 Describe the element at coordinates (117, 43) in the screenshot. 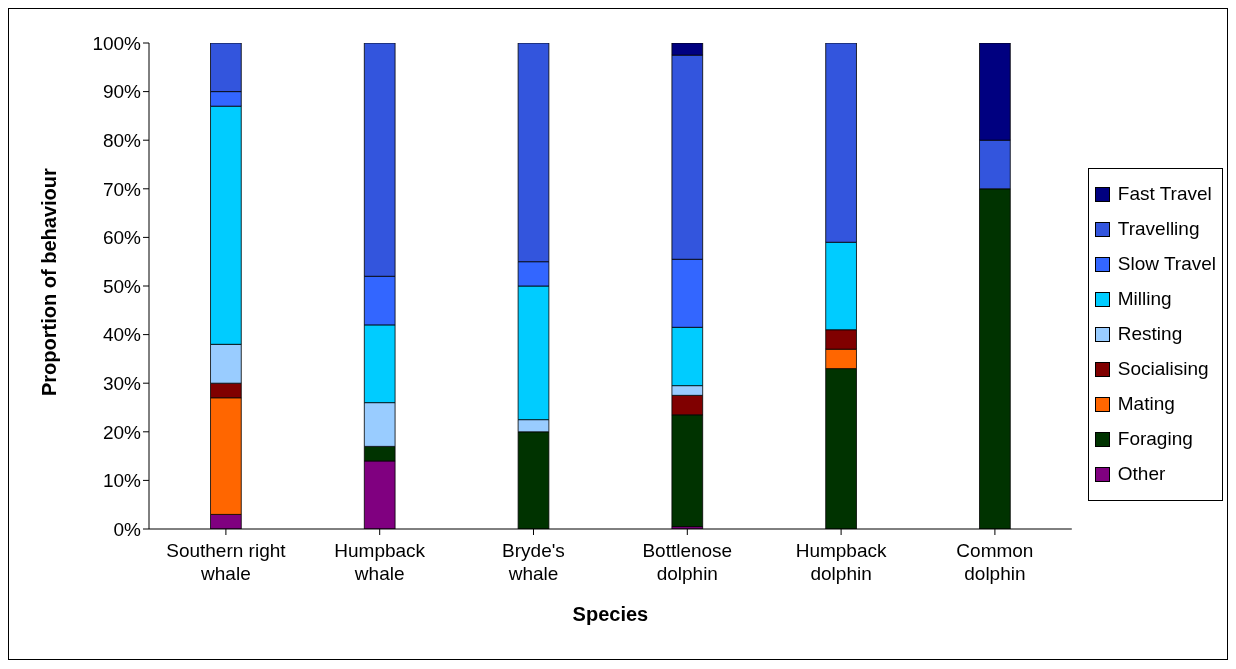

I see `y-tick-label: 100%` at that location.